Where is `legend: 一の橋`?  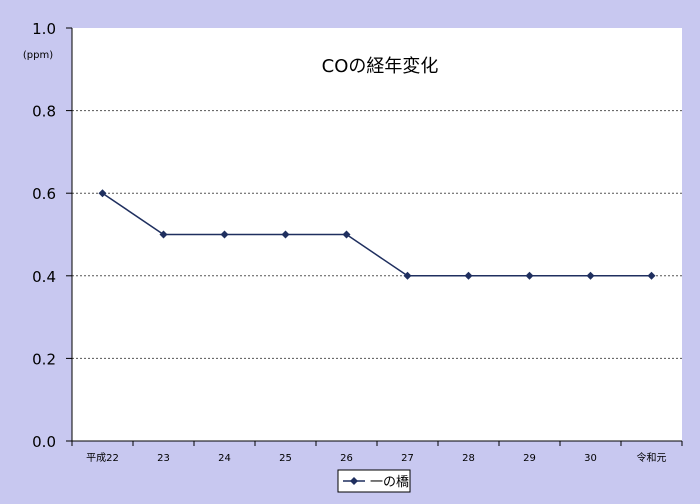
legend: 一の橋 is located at coordinates (374, 481).